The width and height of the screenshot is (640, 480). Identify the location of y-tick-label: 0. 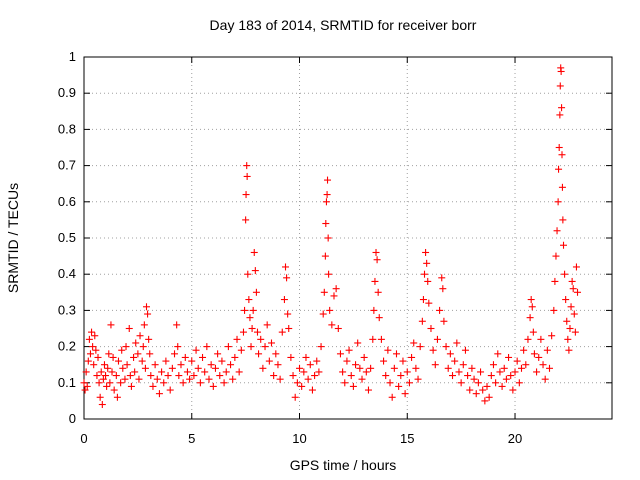
(72, 418).